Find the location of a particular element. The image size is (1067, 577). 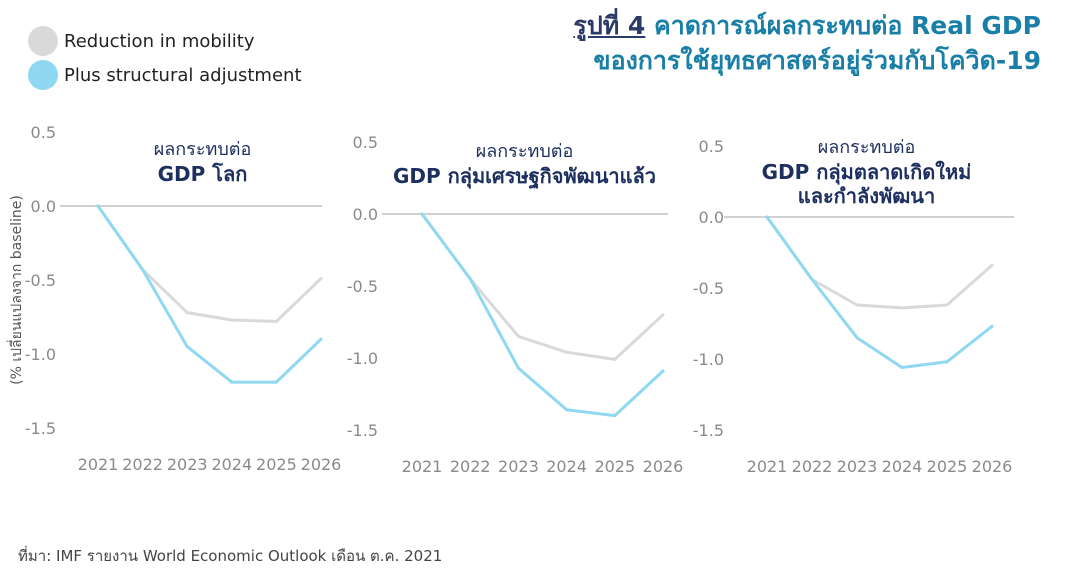

figure-title-line2: ของการใช้ยุทธศาสตร์อยู่ร่วมกับโควิด-19 is located at coordinates (817, 60).